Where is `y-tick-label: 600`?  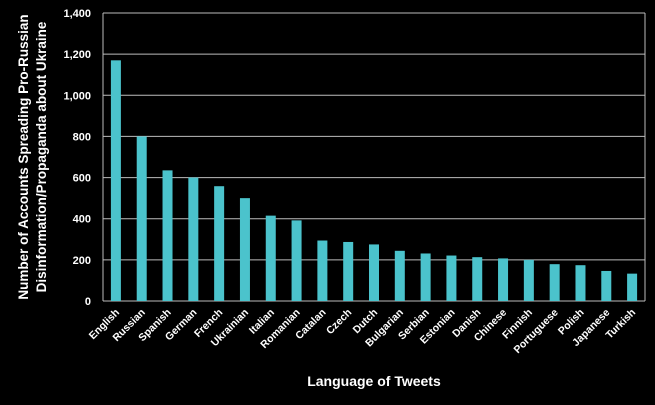
y-tick-label: 600 is located at coordinates (82, 179).